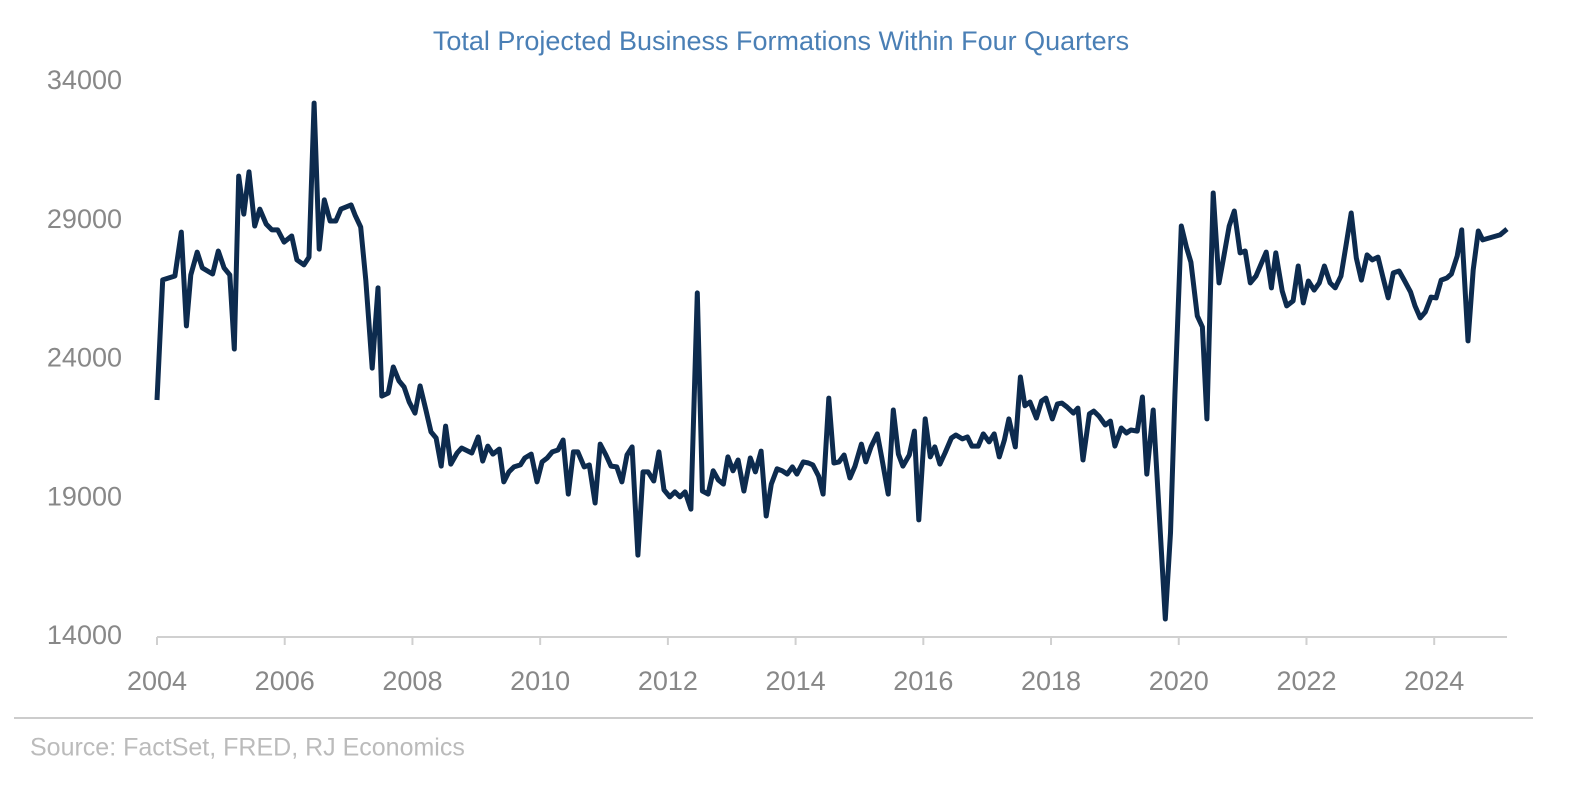 The width and height of the screenshot is (1577, 801). Describe the element at coordinates (923, 681) in the screenshot. I see `x-tick-label: 2016` at that location.